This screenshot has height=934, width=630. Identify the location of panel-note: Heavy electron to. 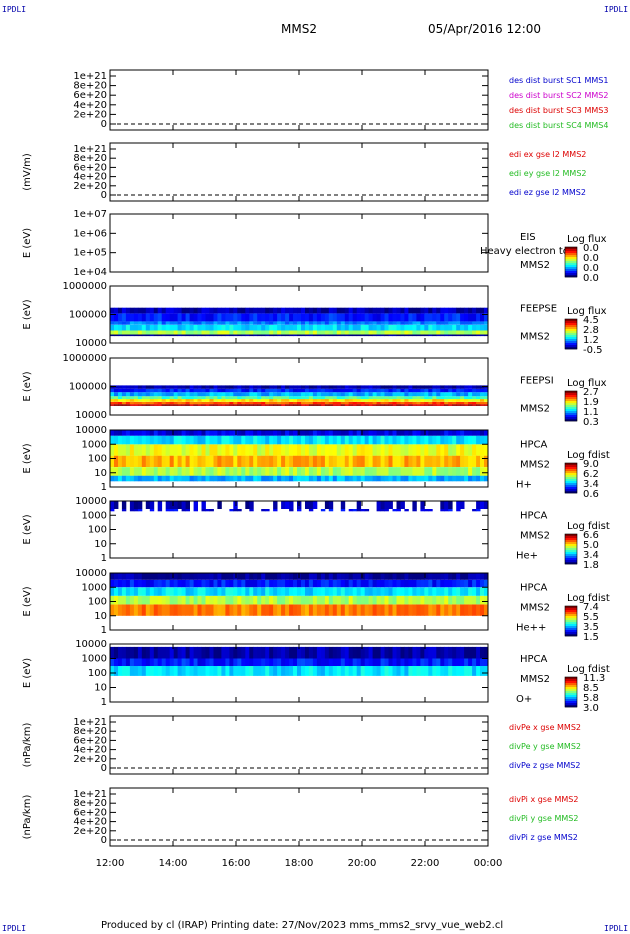
(524, 251).